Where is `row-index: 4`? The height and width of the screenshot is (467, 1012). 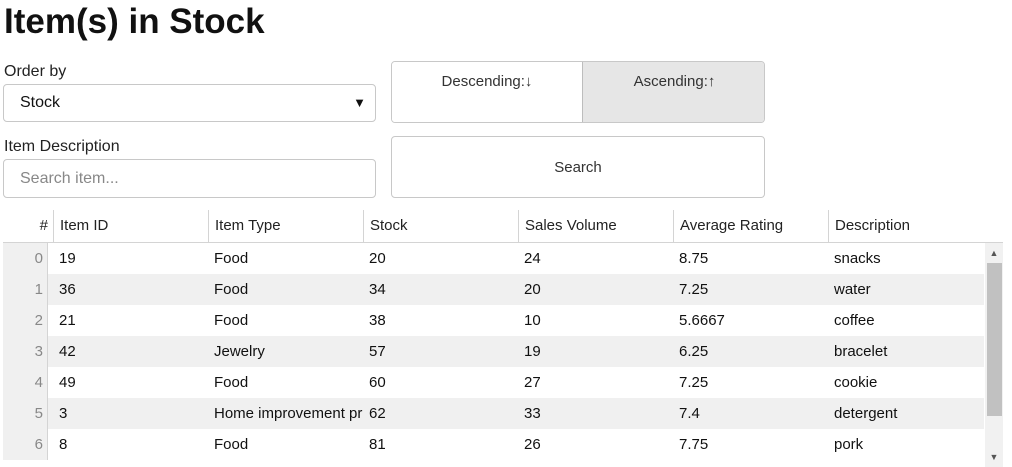
row-index: 4 is located at coordinates (25, 382).